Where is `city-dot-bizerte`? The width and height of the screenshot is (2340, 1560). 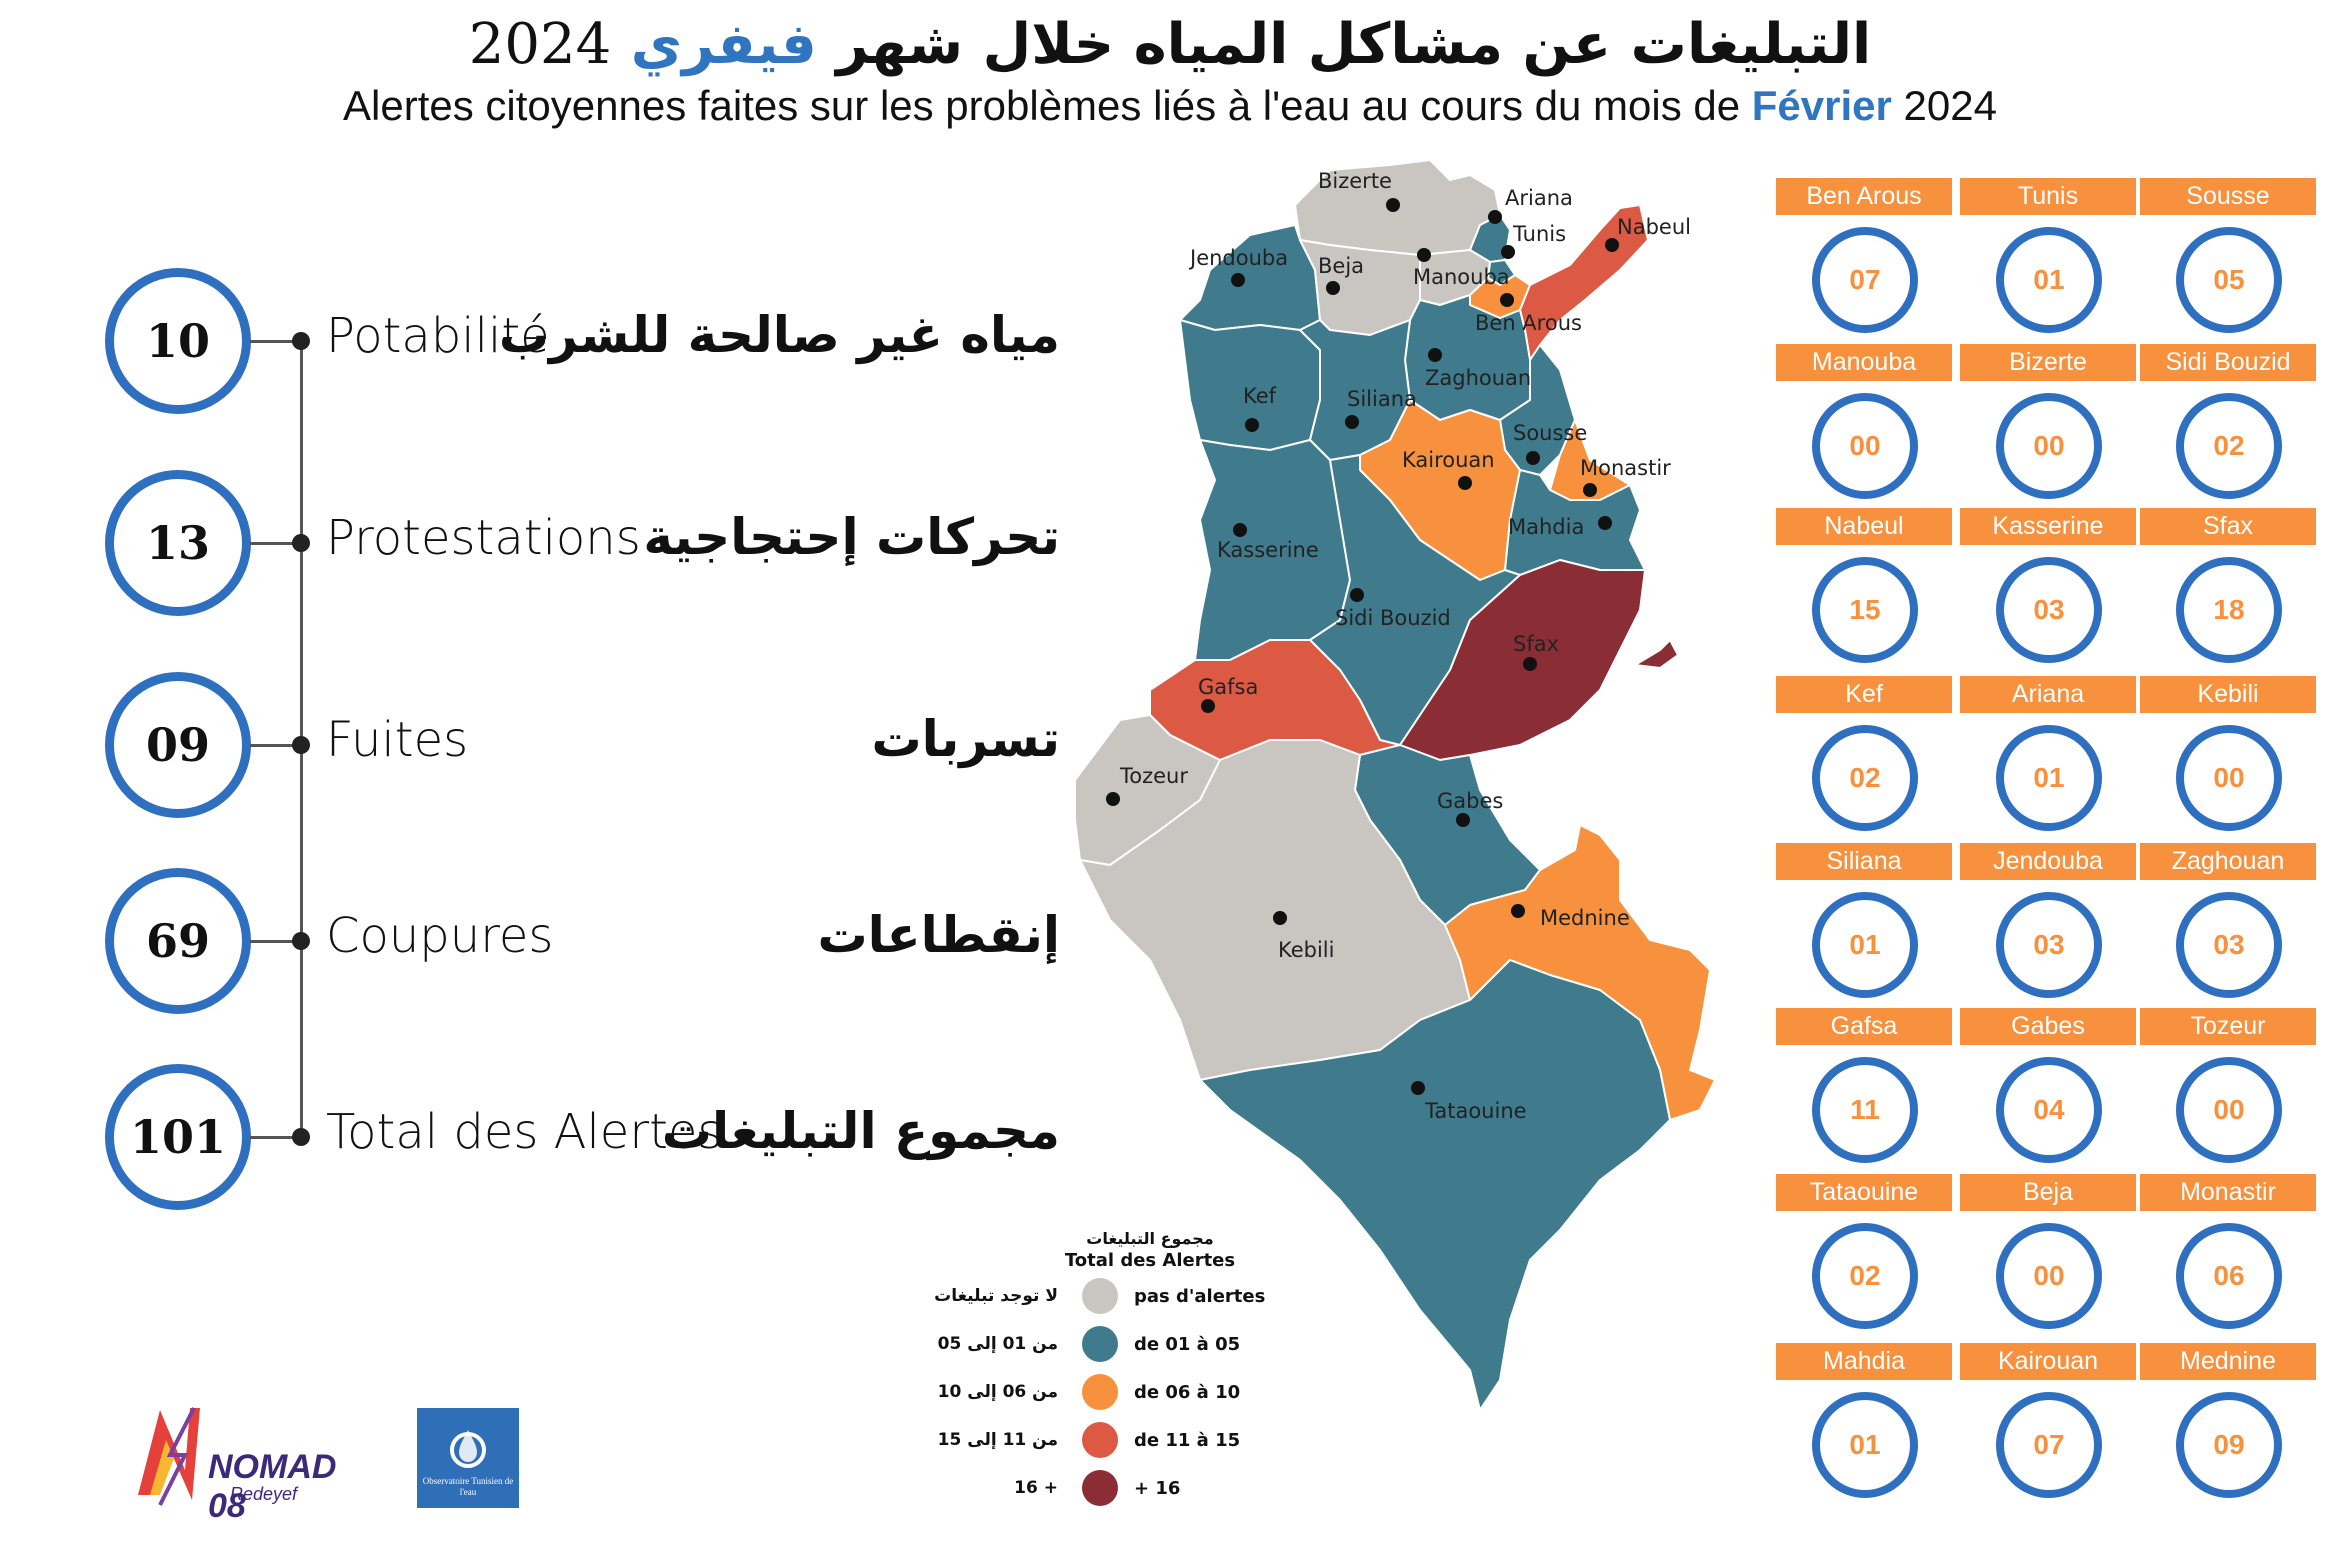
city-dot-bizerte is located at coordinates (1393, 205).